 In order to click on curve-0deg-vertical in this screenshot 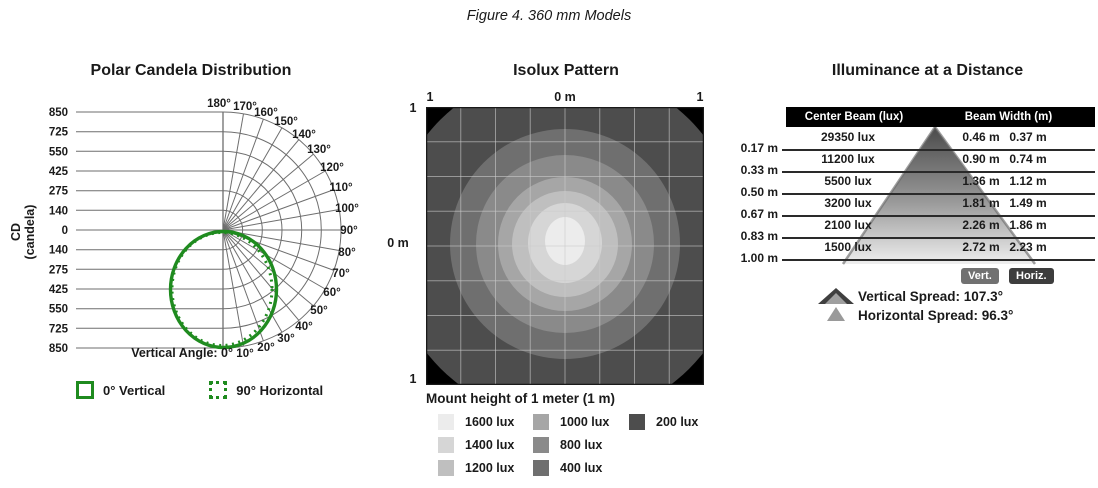, I will do `click(223, 289)`.